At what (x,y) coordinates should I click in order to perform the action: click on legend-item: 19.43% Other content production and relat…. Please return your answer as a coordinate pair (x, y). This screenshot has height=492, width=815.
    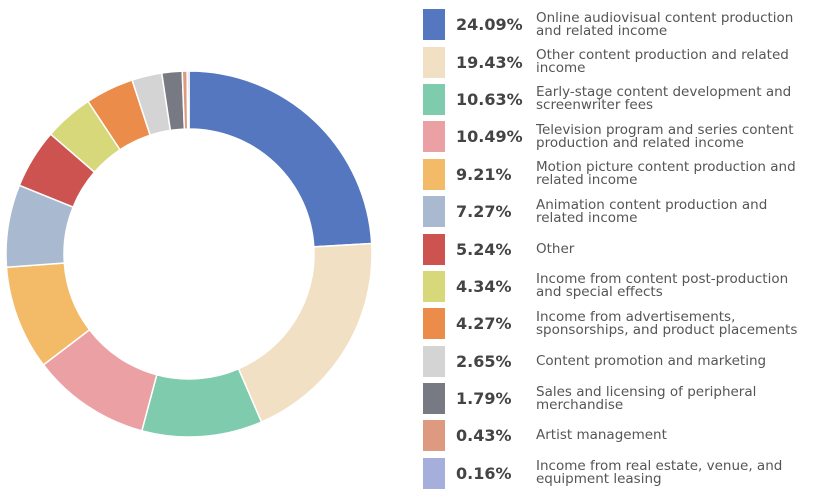
    Looking at the image, I should click on (618, 61).